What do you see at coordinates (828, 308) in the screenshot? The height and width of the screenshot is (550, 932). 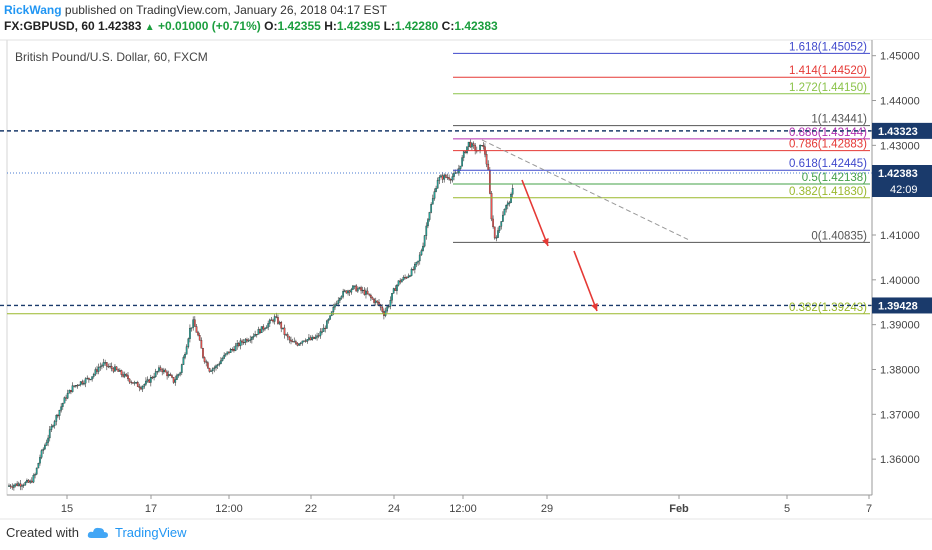 I see `fib-level-label: 0.382(1.39243)` at bounding box center [828, 308].